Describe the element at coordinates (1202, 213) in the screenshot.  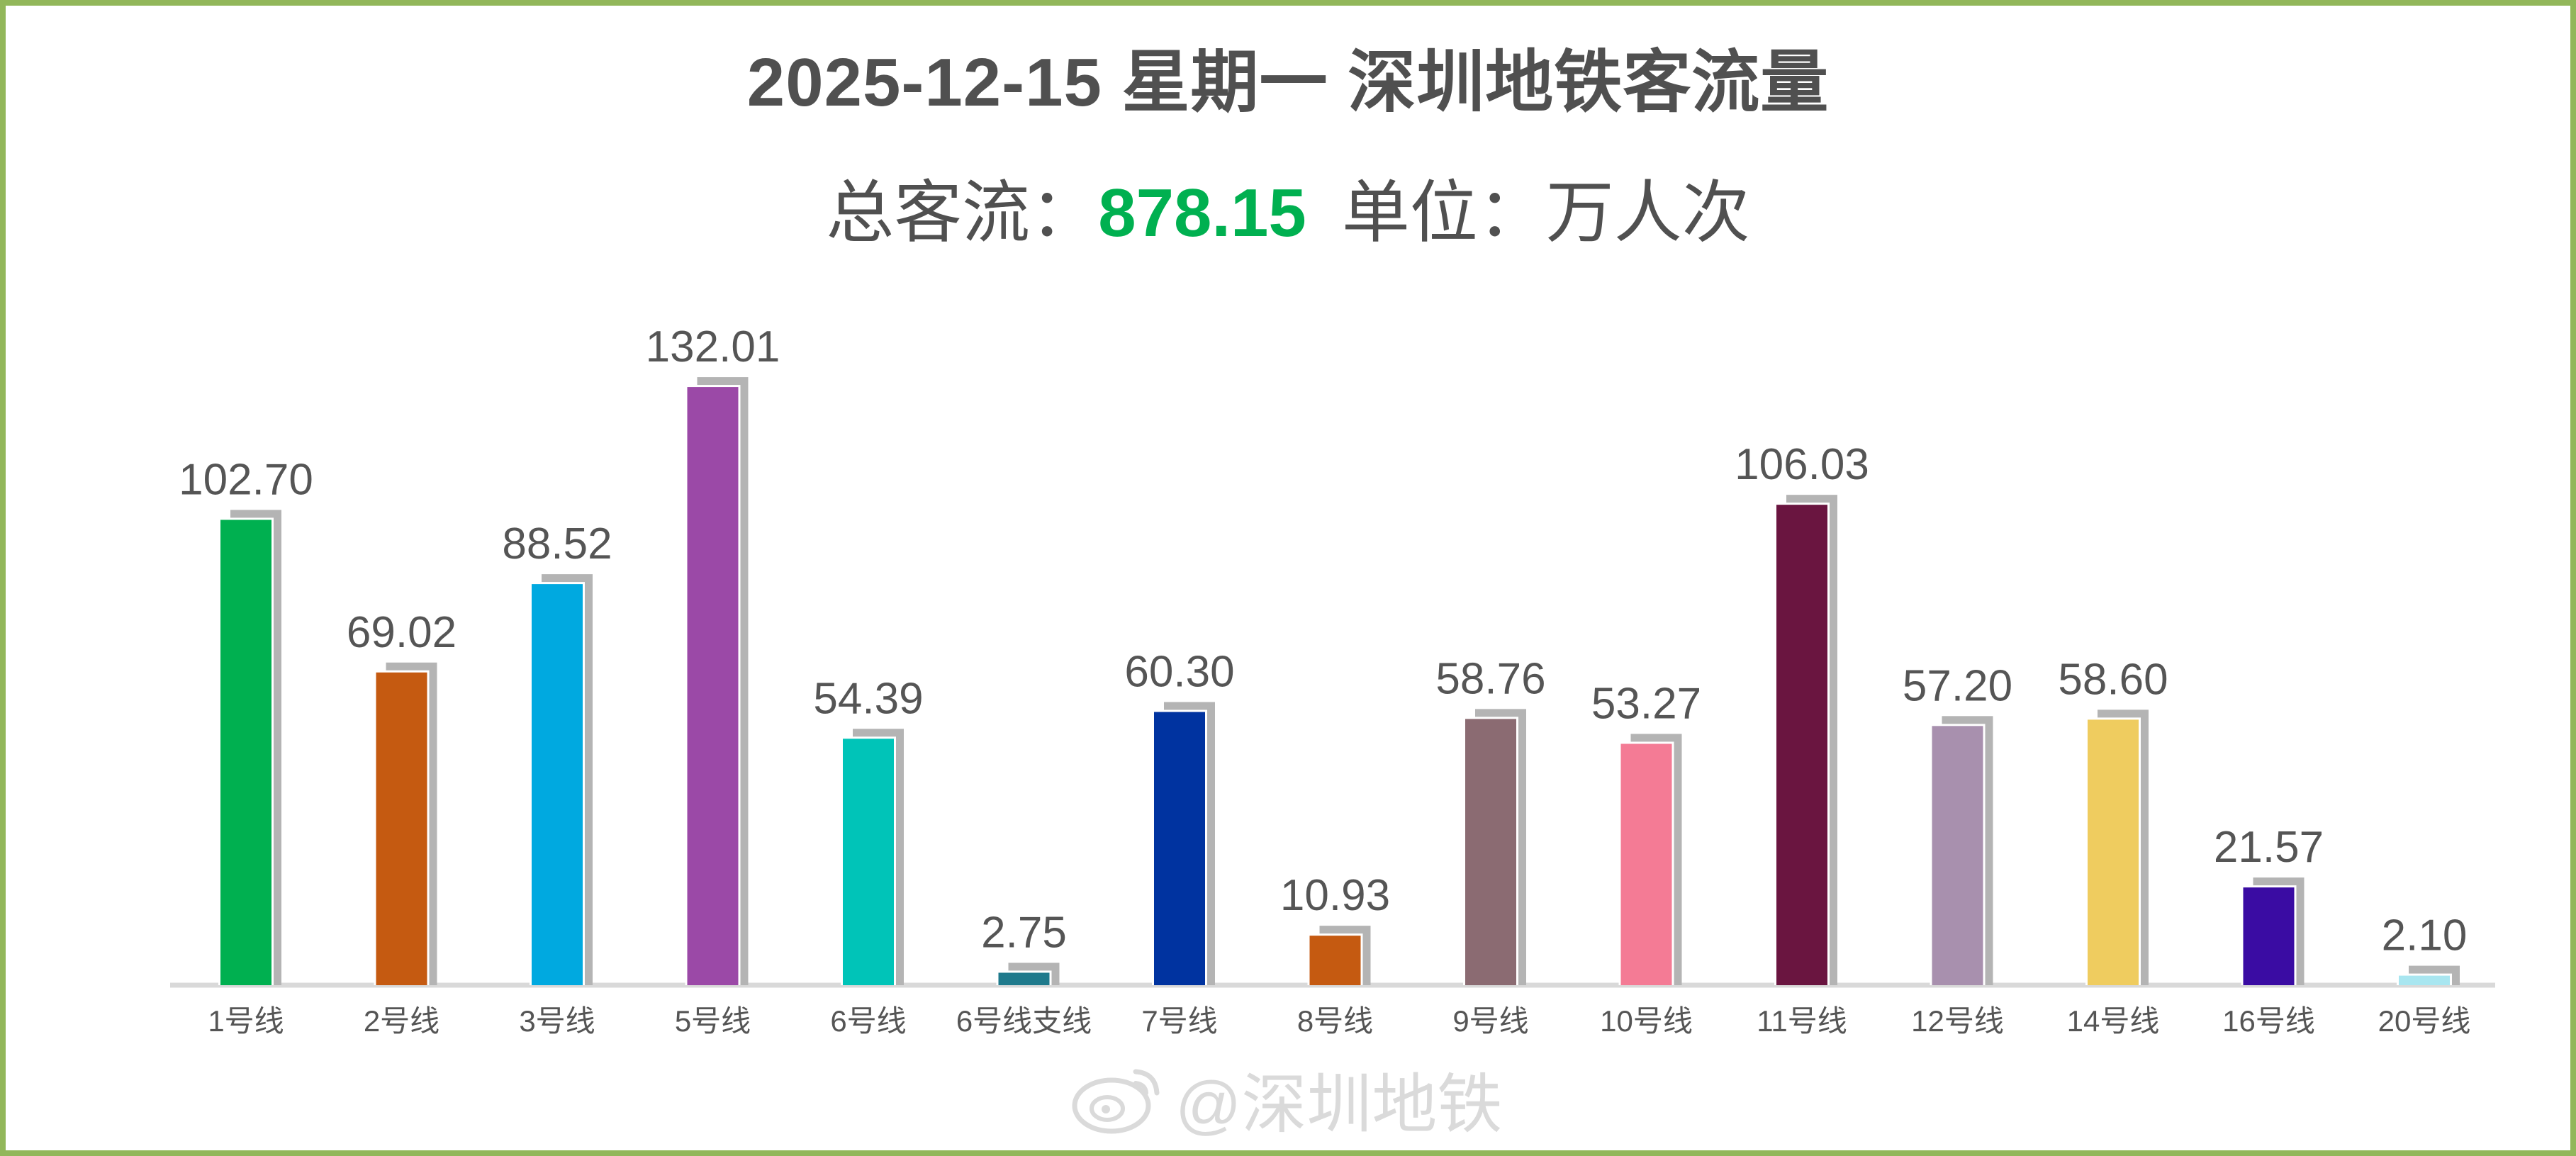
I see `total-value: 878.15` at that location.